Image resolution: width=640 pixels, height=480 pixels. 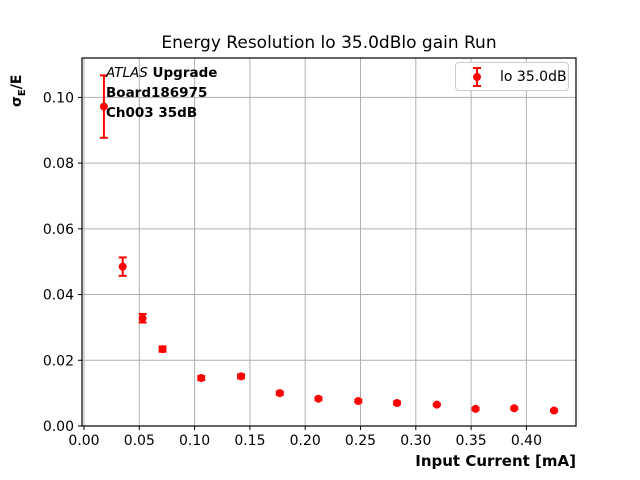 What do you see at coordinates (194, 441) in the screenshot?
I see `x-tick-label: 0.10` at bounding box center [194, 441].